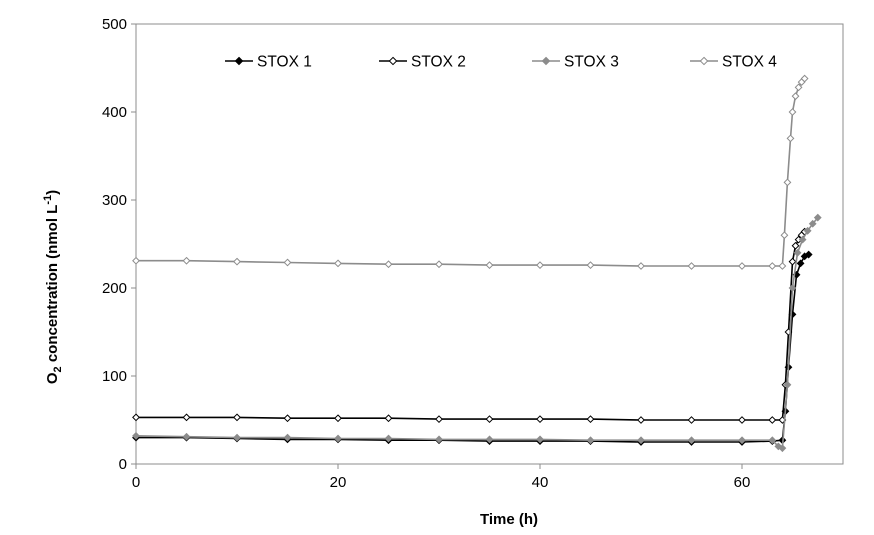 The height and width of the screenshot is (535, 874). What do you see at coordinates (136, 482) in the screenshot?
I see `x-tick-label: 0` at bounding box center [136, 482].